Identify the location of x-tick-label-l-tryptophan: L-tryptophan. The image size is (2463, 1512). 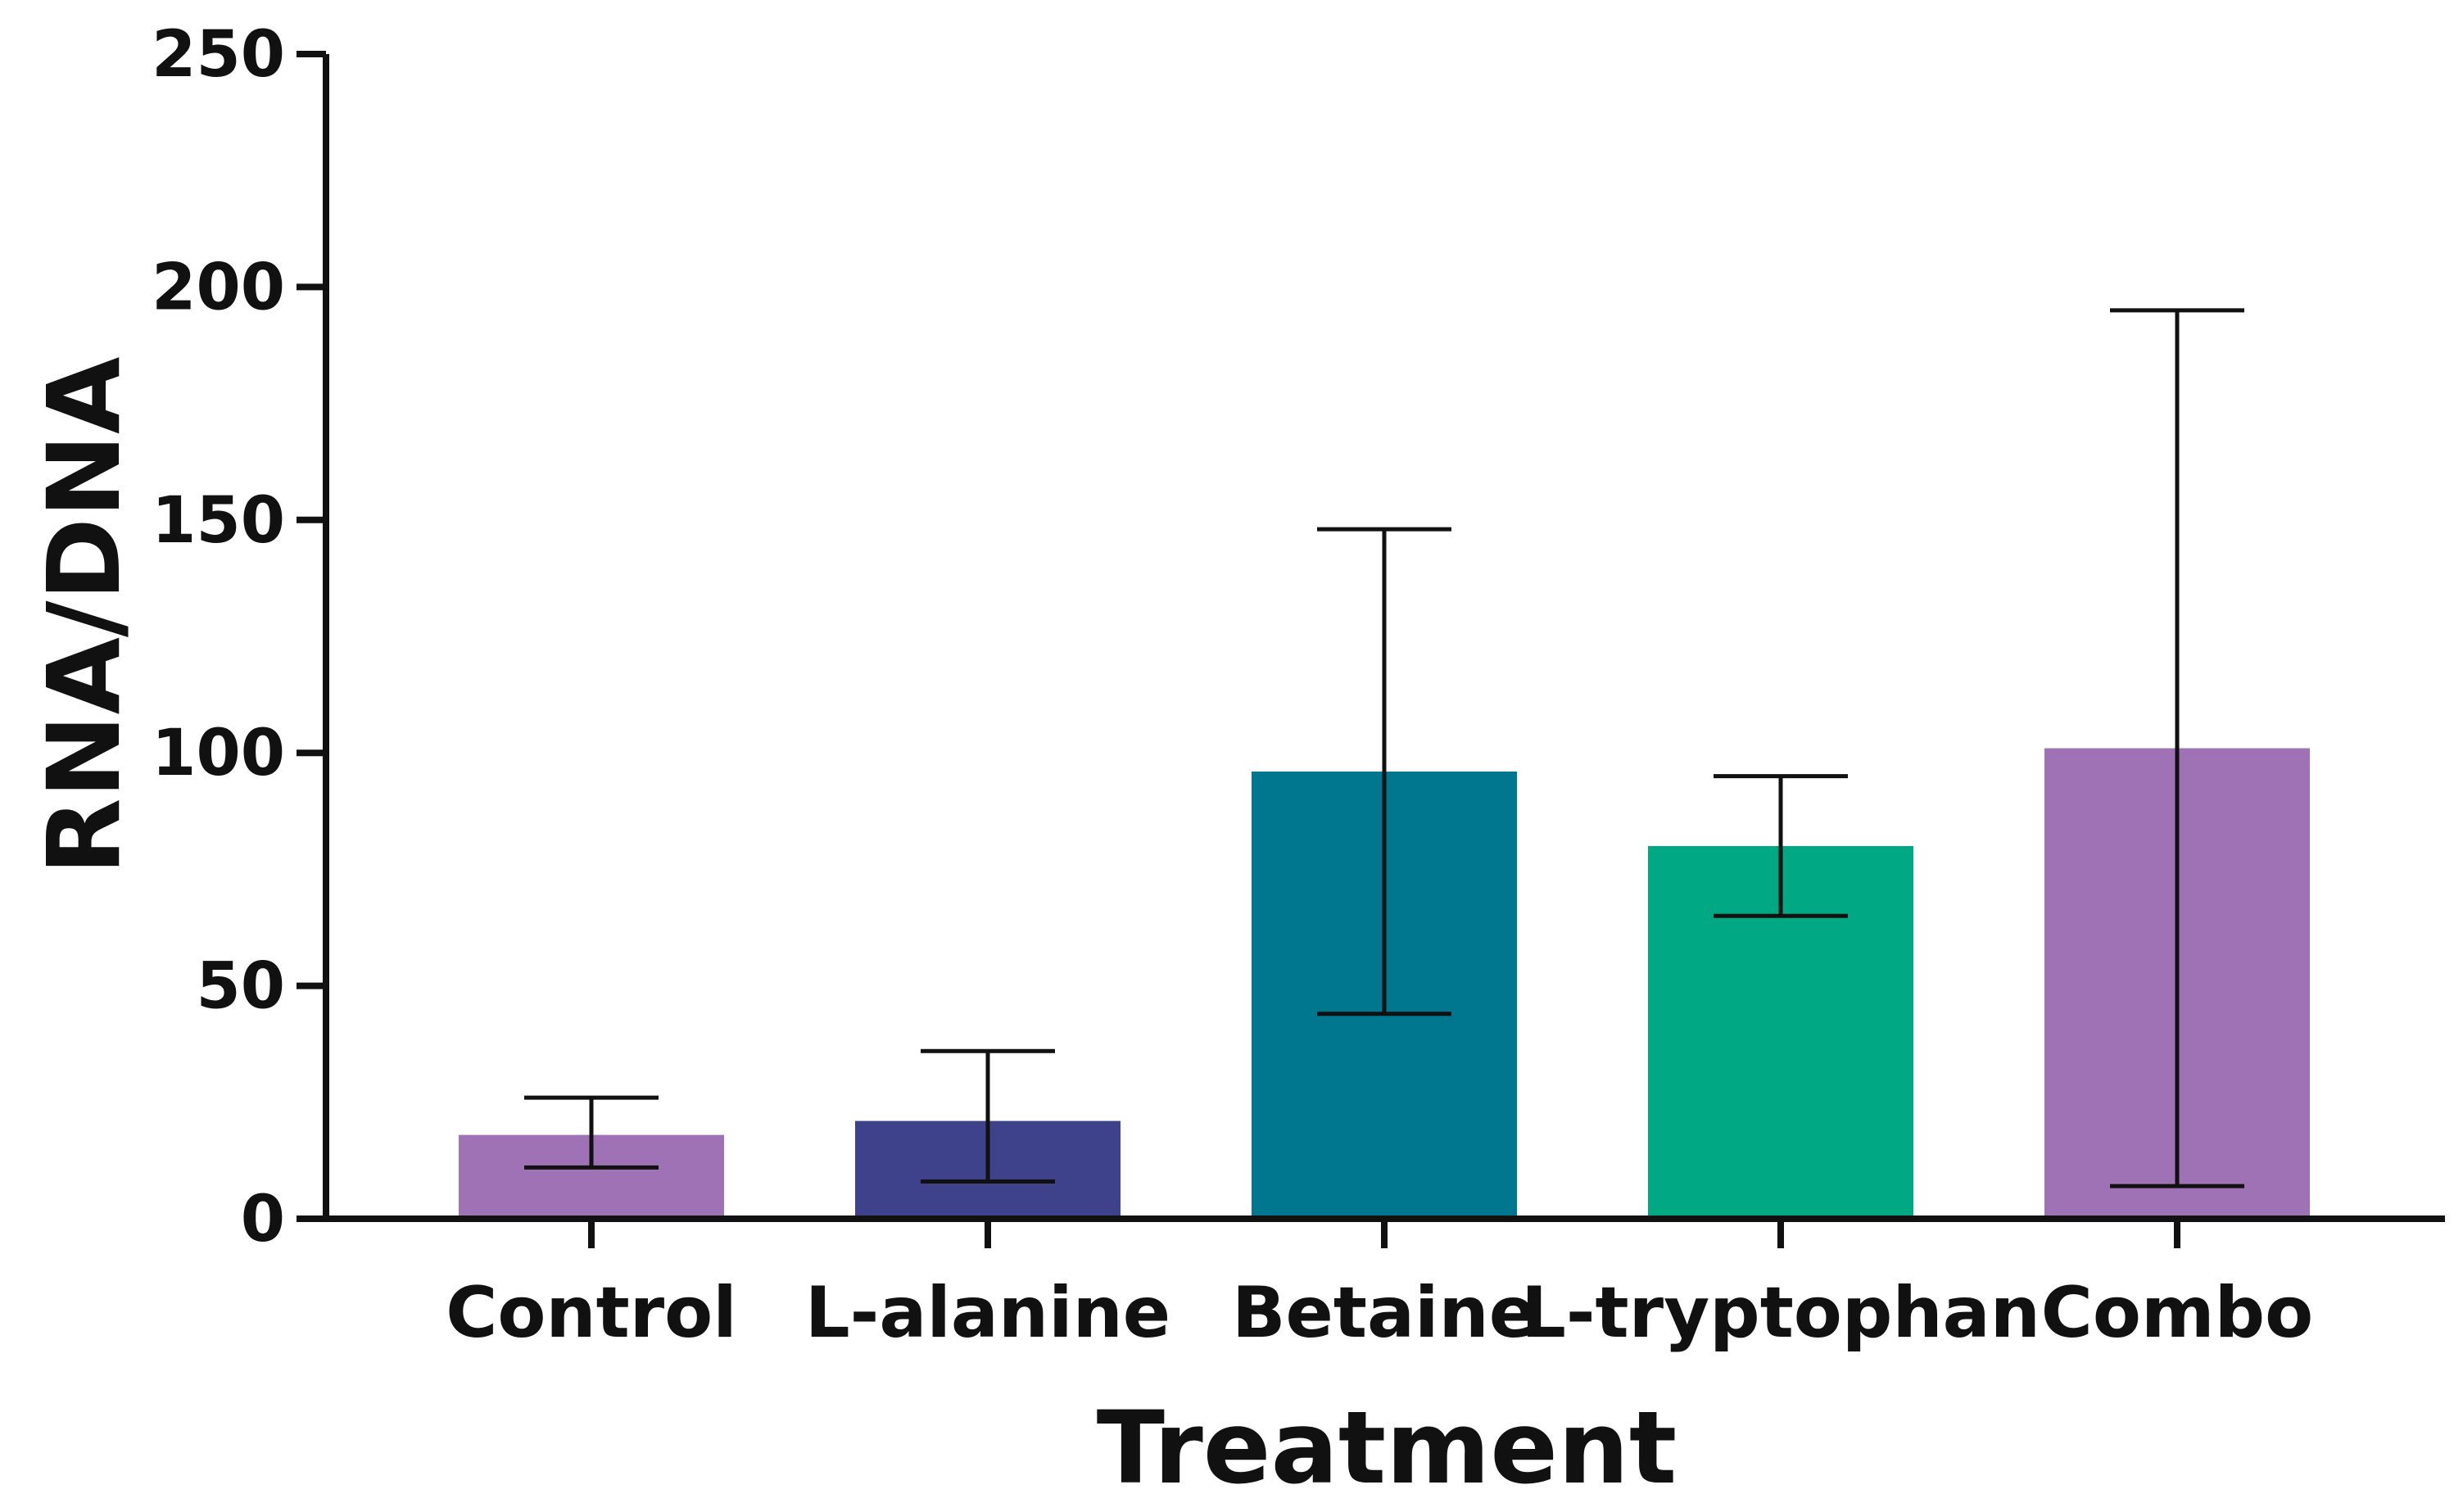
(1781, 1313).